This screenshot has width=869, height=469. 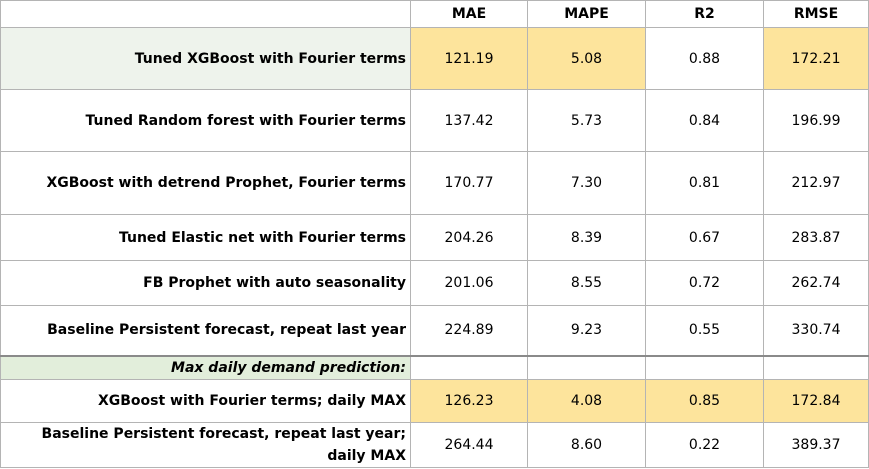 What do you see at coordinates (704, 401) in the screenshot?
I see `cell-r2: 0.85` at bounding box center [704, 401].